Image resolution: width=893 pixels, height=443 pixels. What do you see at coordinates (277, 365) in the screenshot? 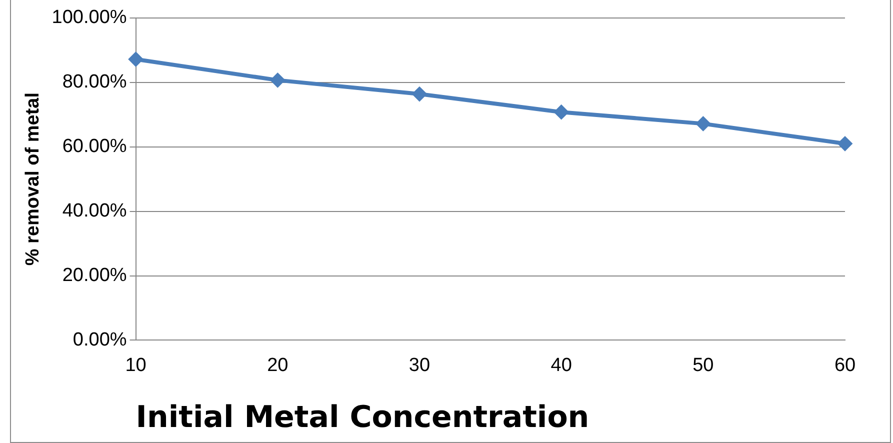
I see `x-tick-label: 20` at bounding box center [277, 365].